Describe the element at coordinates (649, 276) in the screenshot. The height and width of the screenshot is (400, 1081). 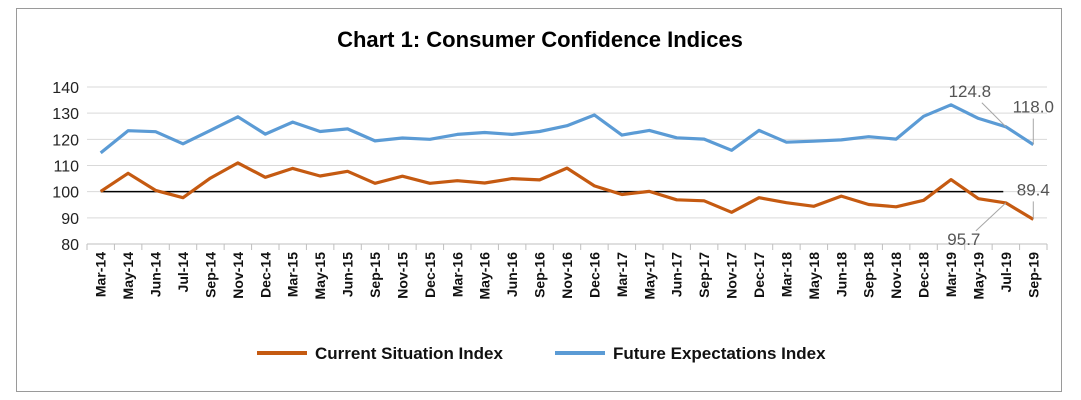
I see `x-tick-label: May-17` at that location.